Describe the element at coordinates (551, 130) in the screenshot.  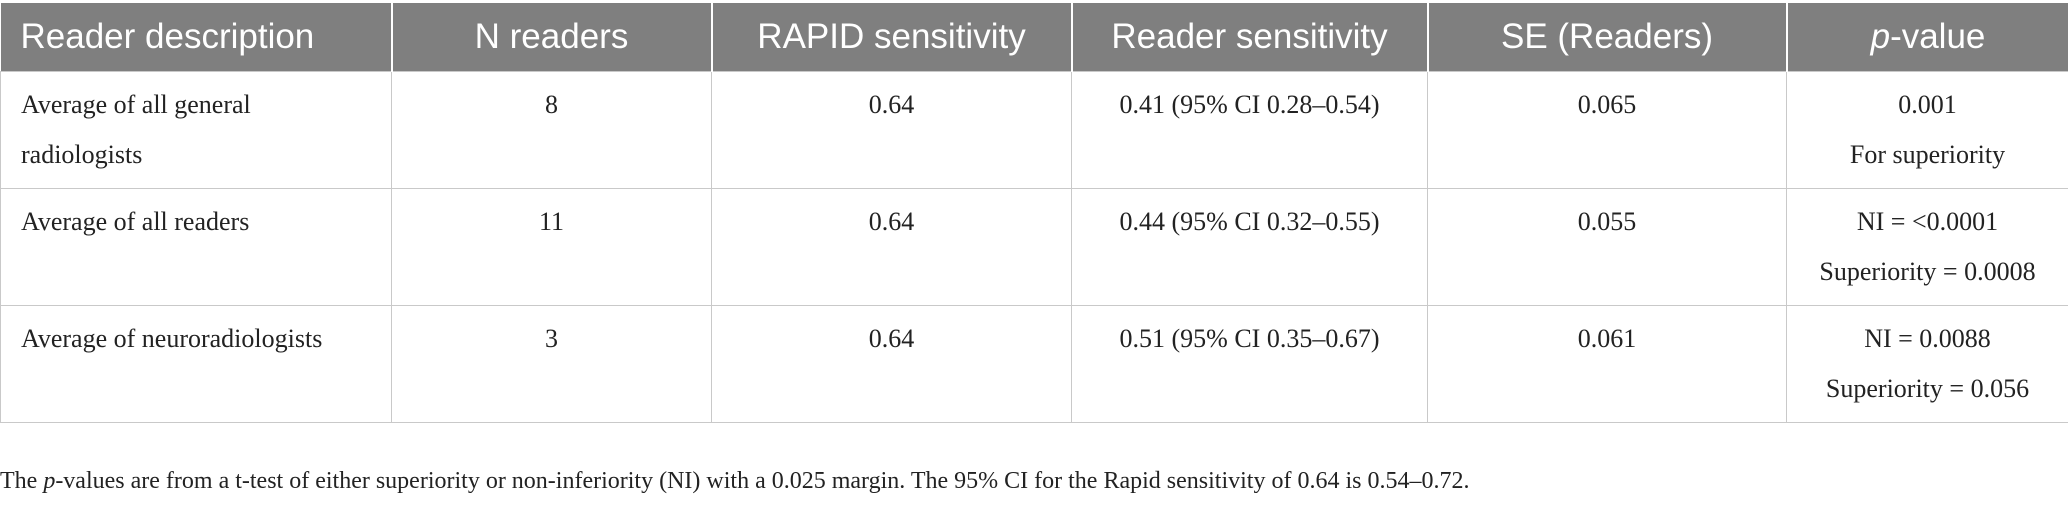
I see `cell-n-readers: 8` at that location.